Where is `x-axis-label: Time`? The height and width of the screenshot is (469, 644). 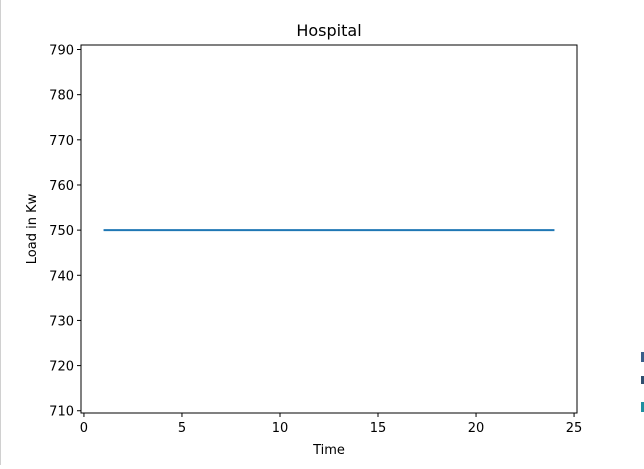 x-axis-label: Time is located at coordinates (328, 450).